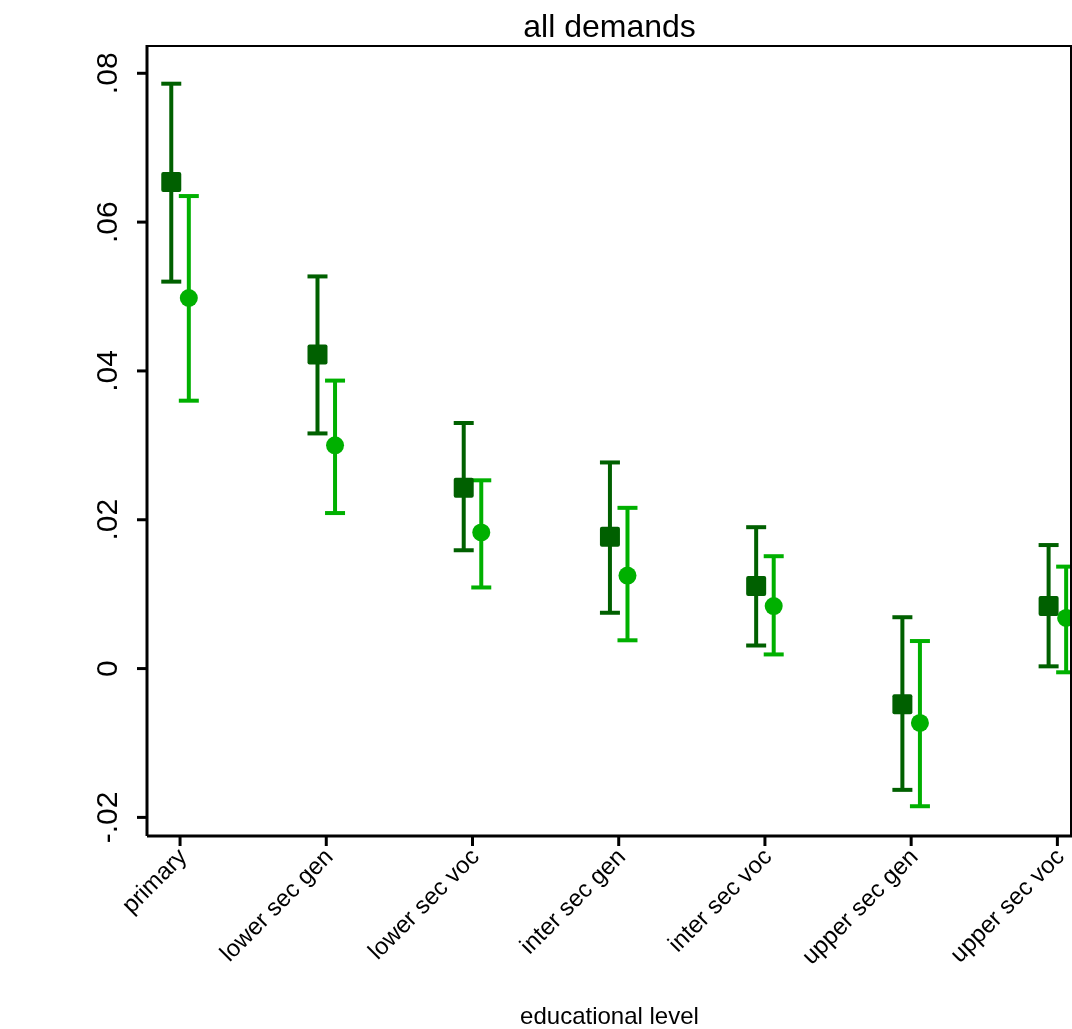 This screenshot has width=1072, height=1029. What do you see at coordinates (106, 222) in the screenshot?
I see `y-tick-label: .06` at bounding box center [106, 222].